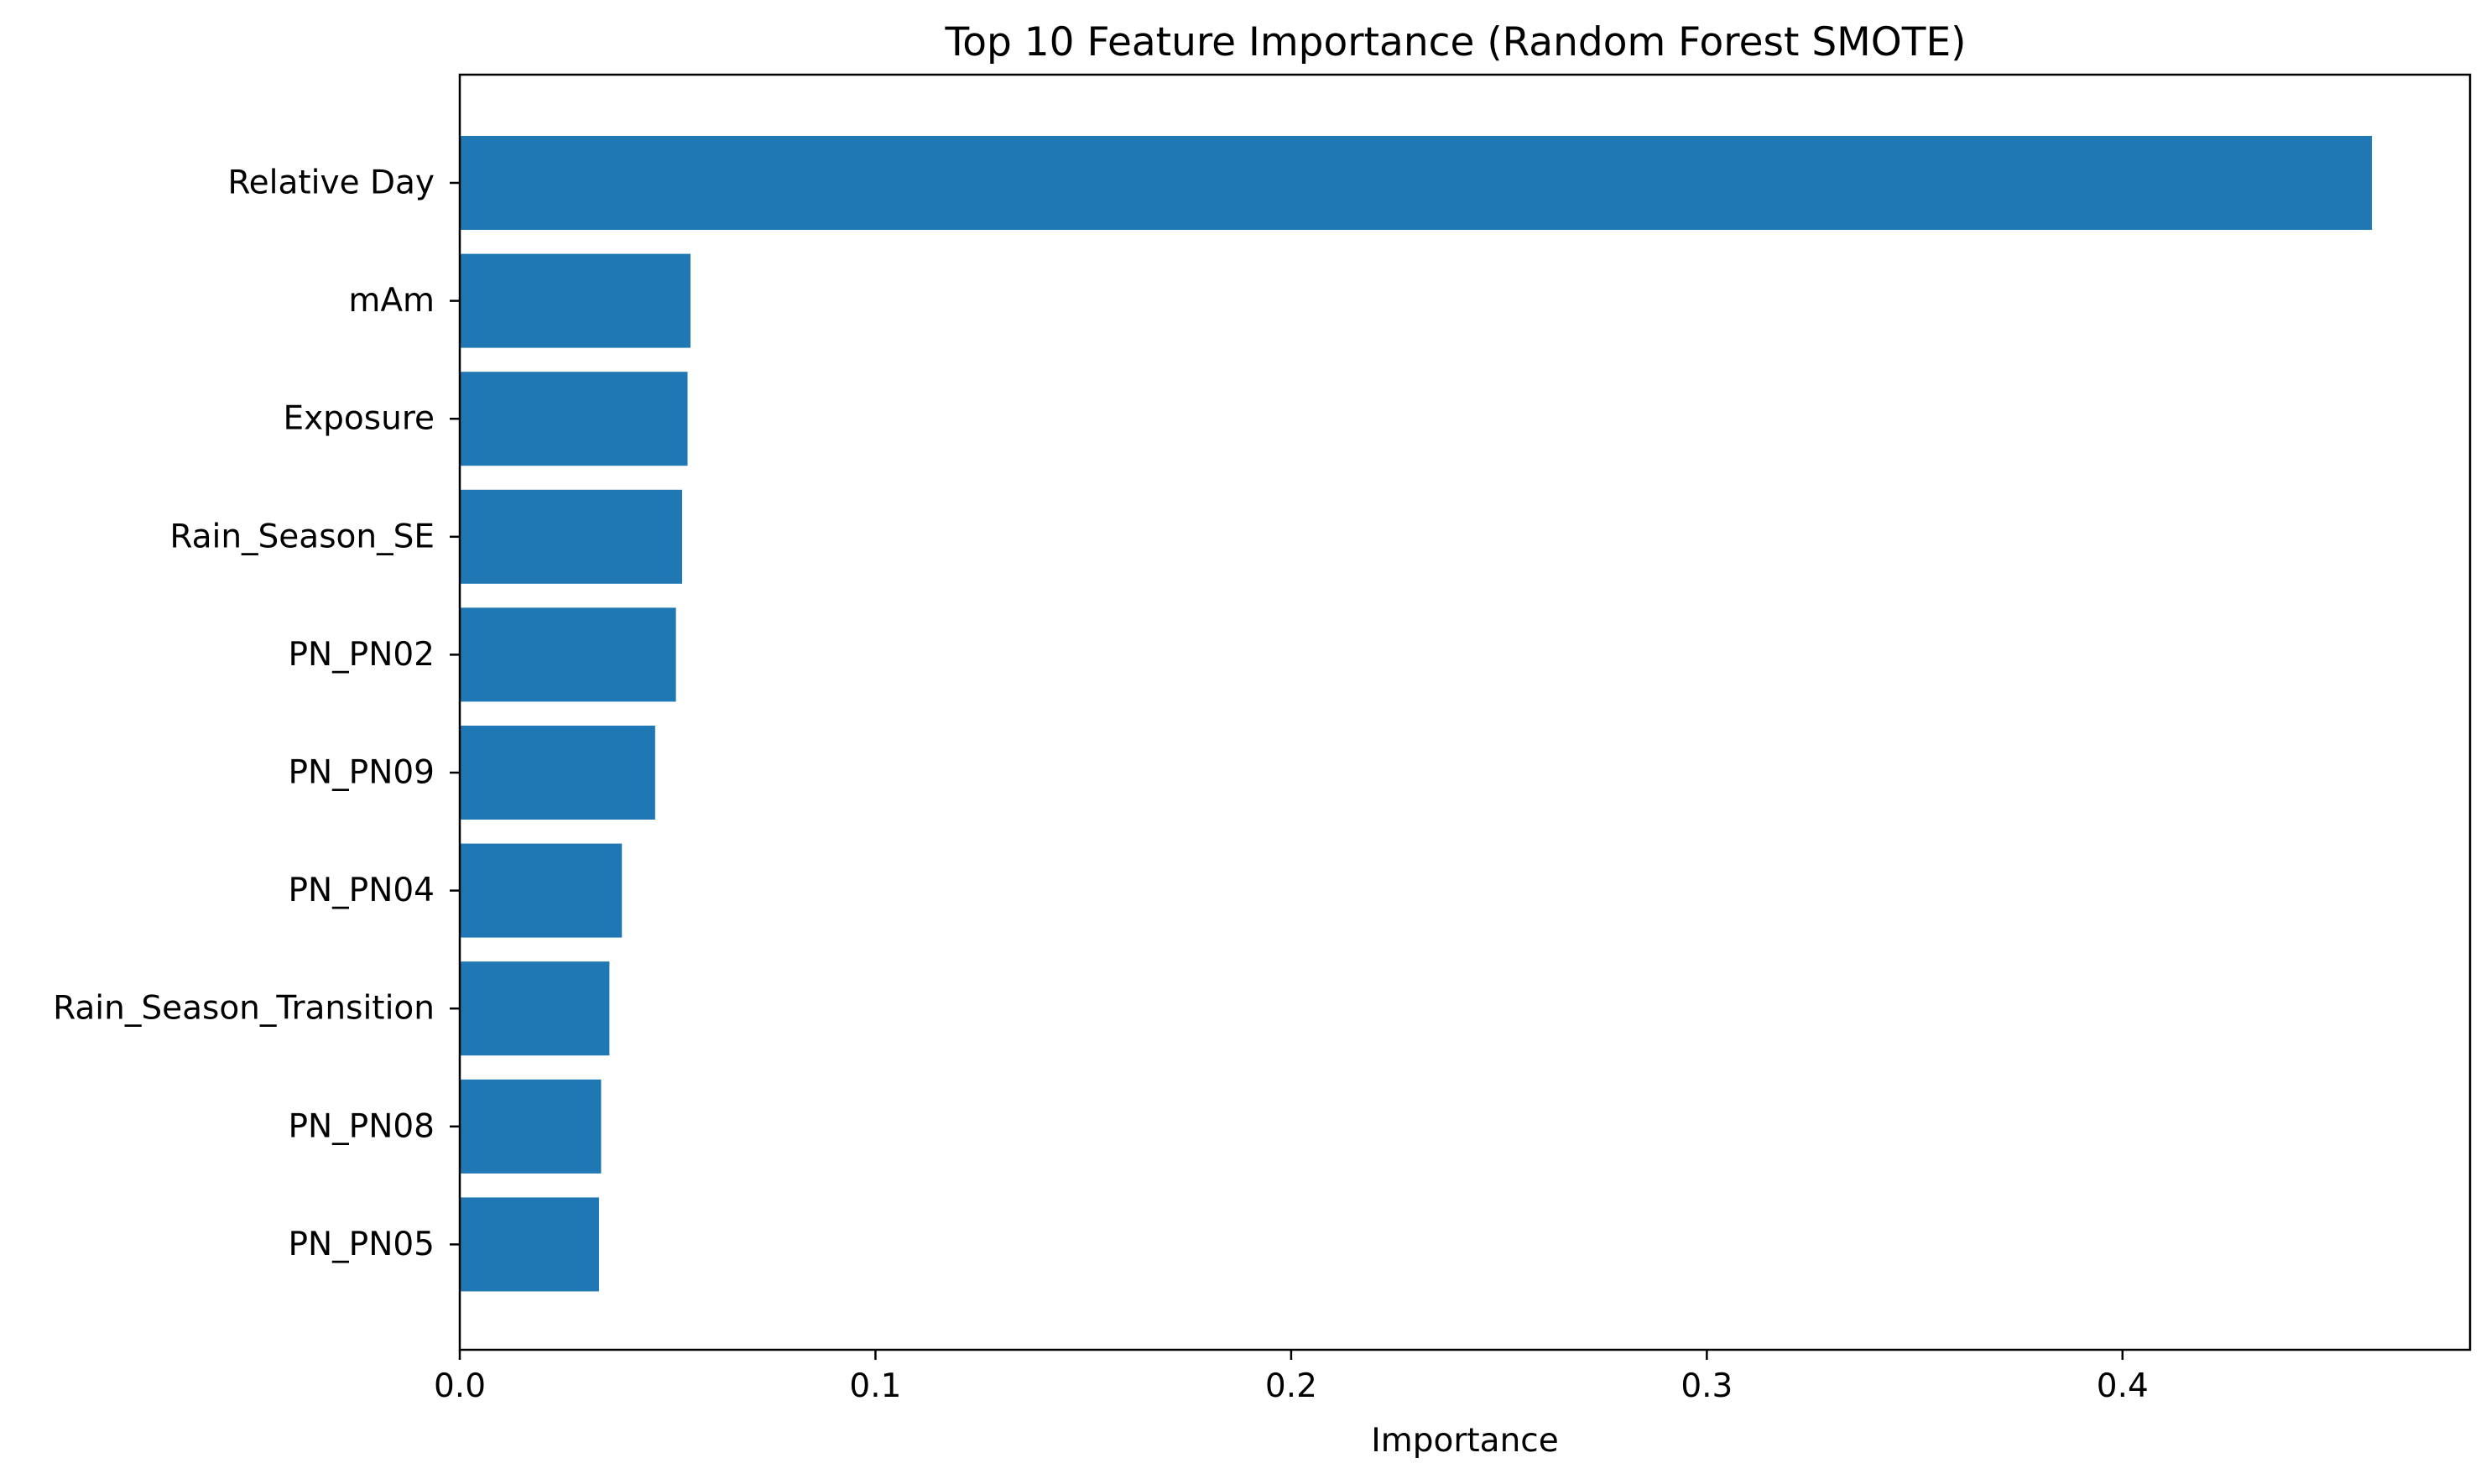 This screenshot has width=2491, height=1484. What do you see at coordinates (571, 536) in the screenshot?
I see `bar-rain-season-se` at bounding box center [571, 536].